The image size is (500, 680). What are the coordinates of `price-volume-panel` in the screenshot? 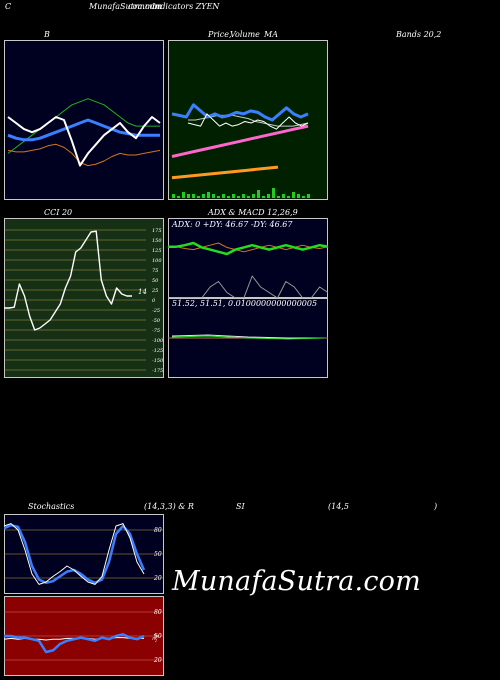 It's located at (248, 120).